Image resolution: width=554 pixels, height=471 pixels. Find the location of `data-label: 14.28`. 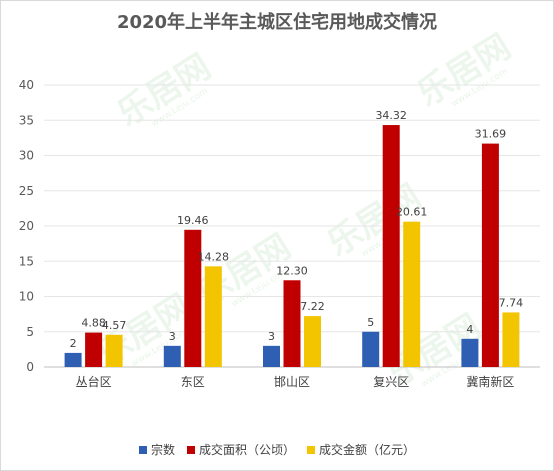

data-label: 14.28 is located at coordinates (214, 256).